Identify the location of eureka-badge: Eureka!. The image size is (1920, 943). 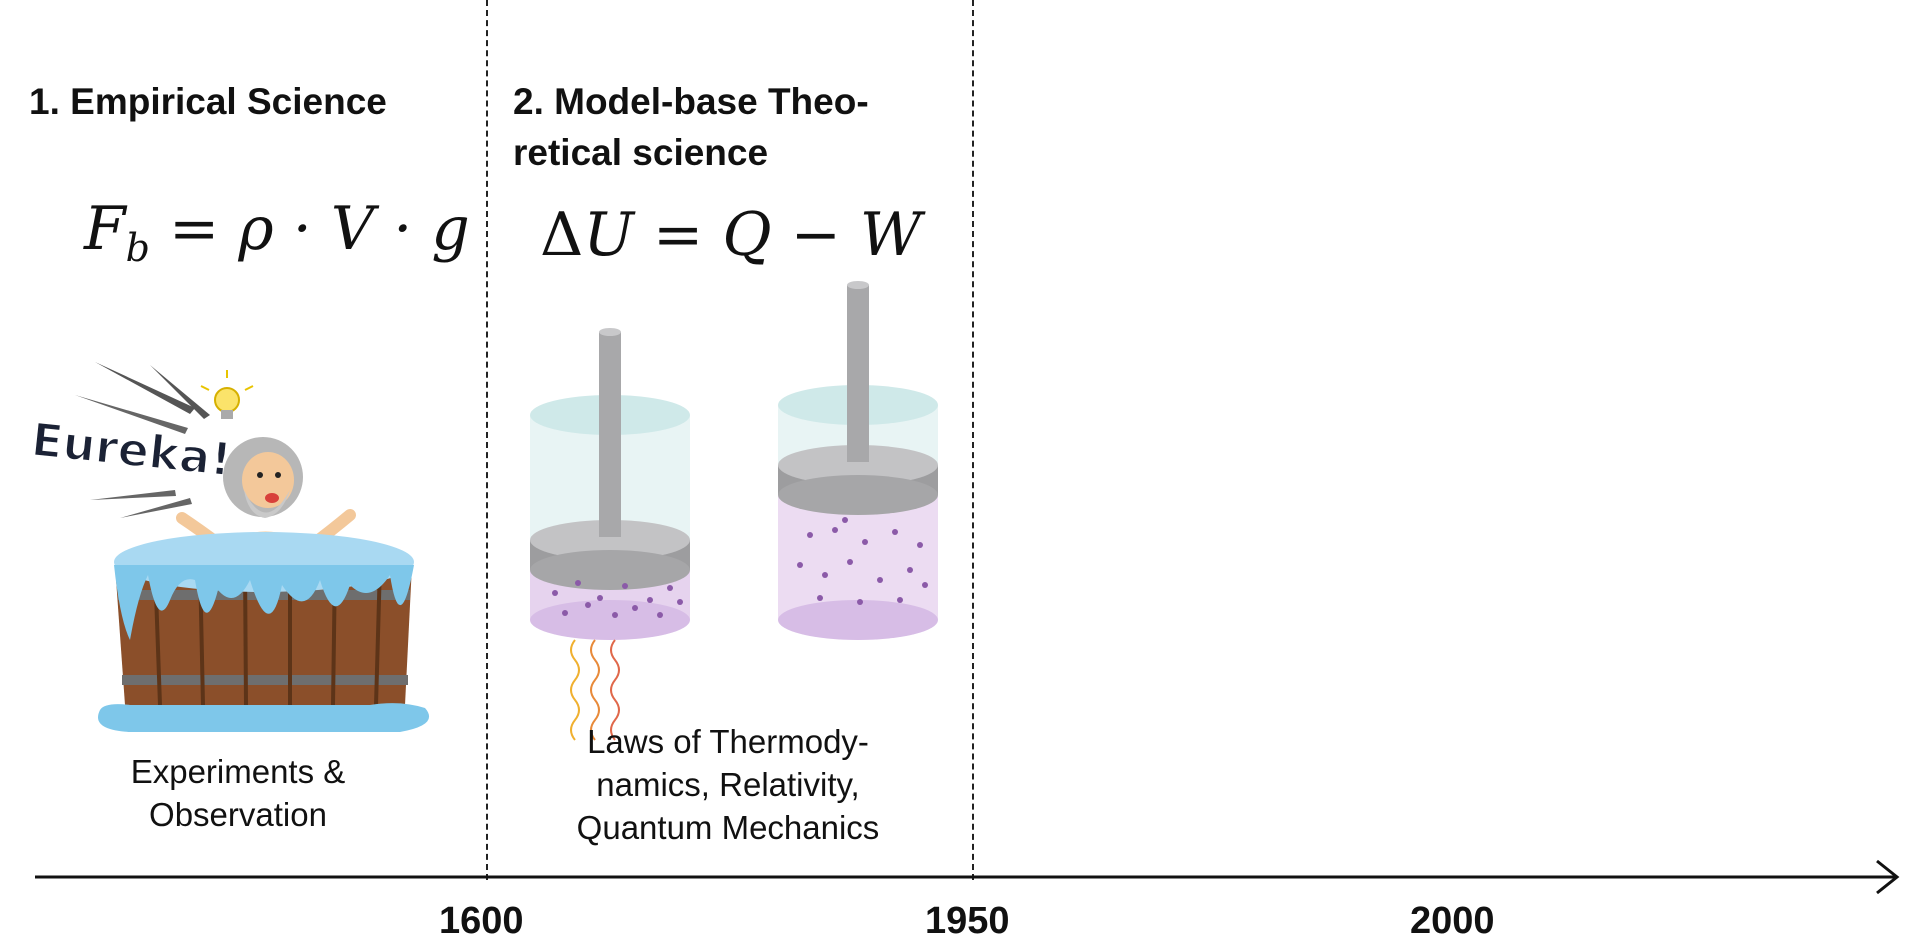
(131, 449).